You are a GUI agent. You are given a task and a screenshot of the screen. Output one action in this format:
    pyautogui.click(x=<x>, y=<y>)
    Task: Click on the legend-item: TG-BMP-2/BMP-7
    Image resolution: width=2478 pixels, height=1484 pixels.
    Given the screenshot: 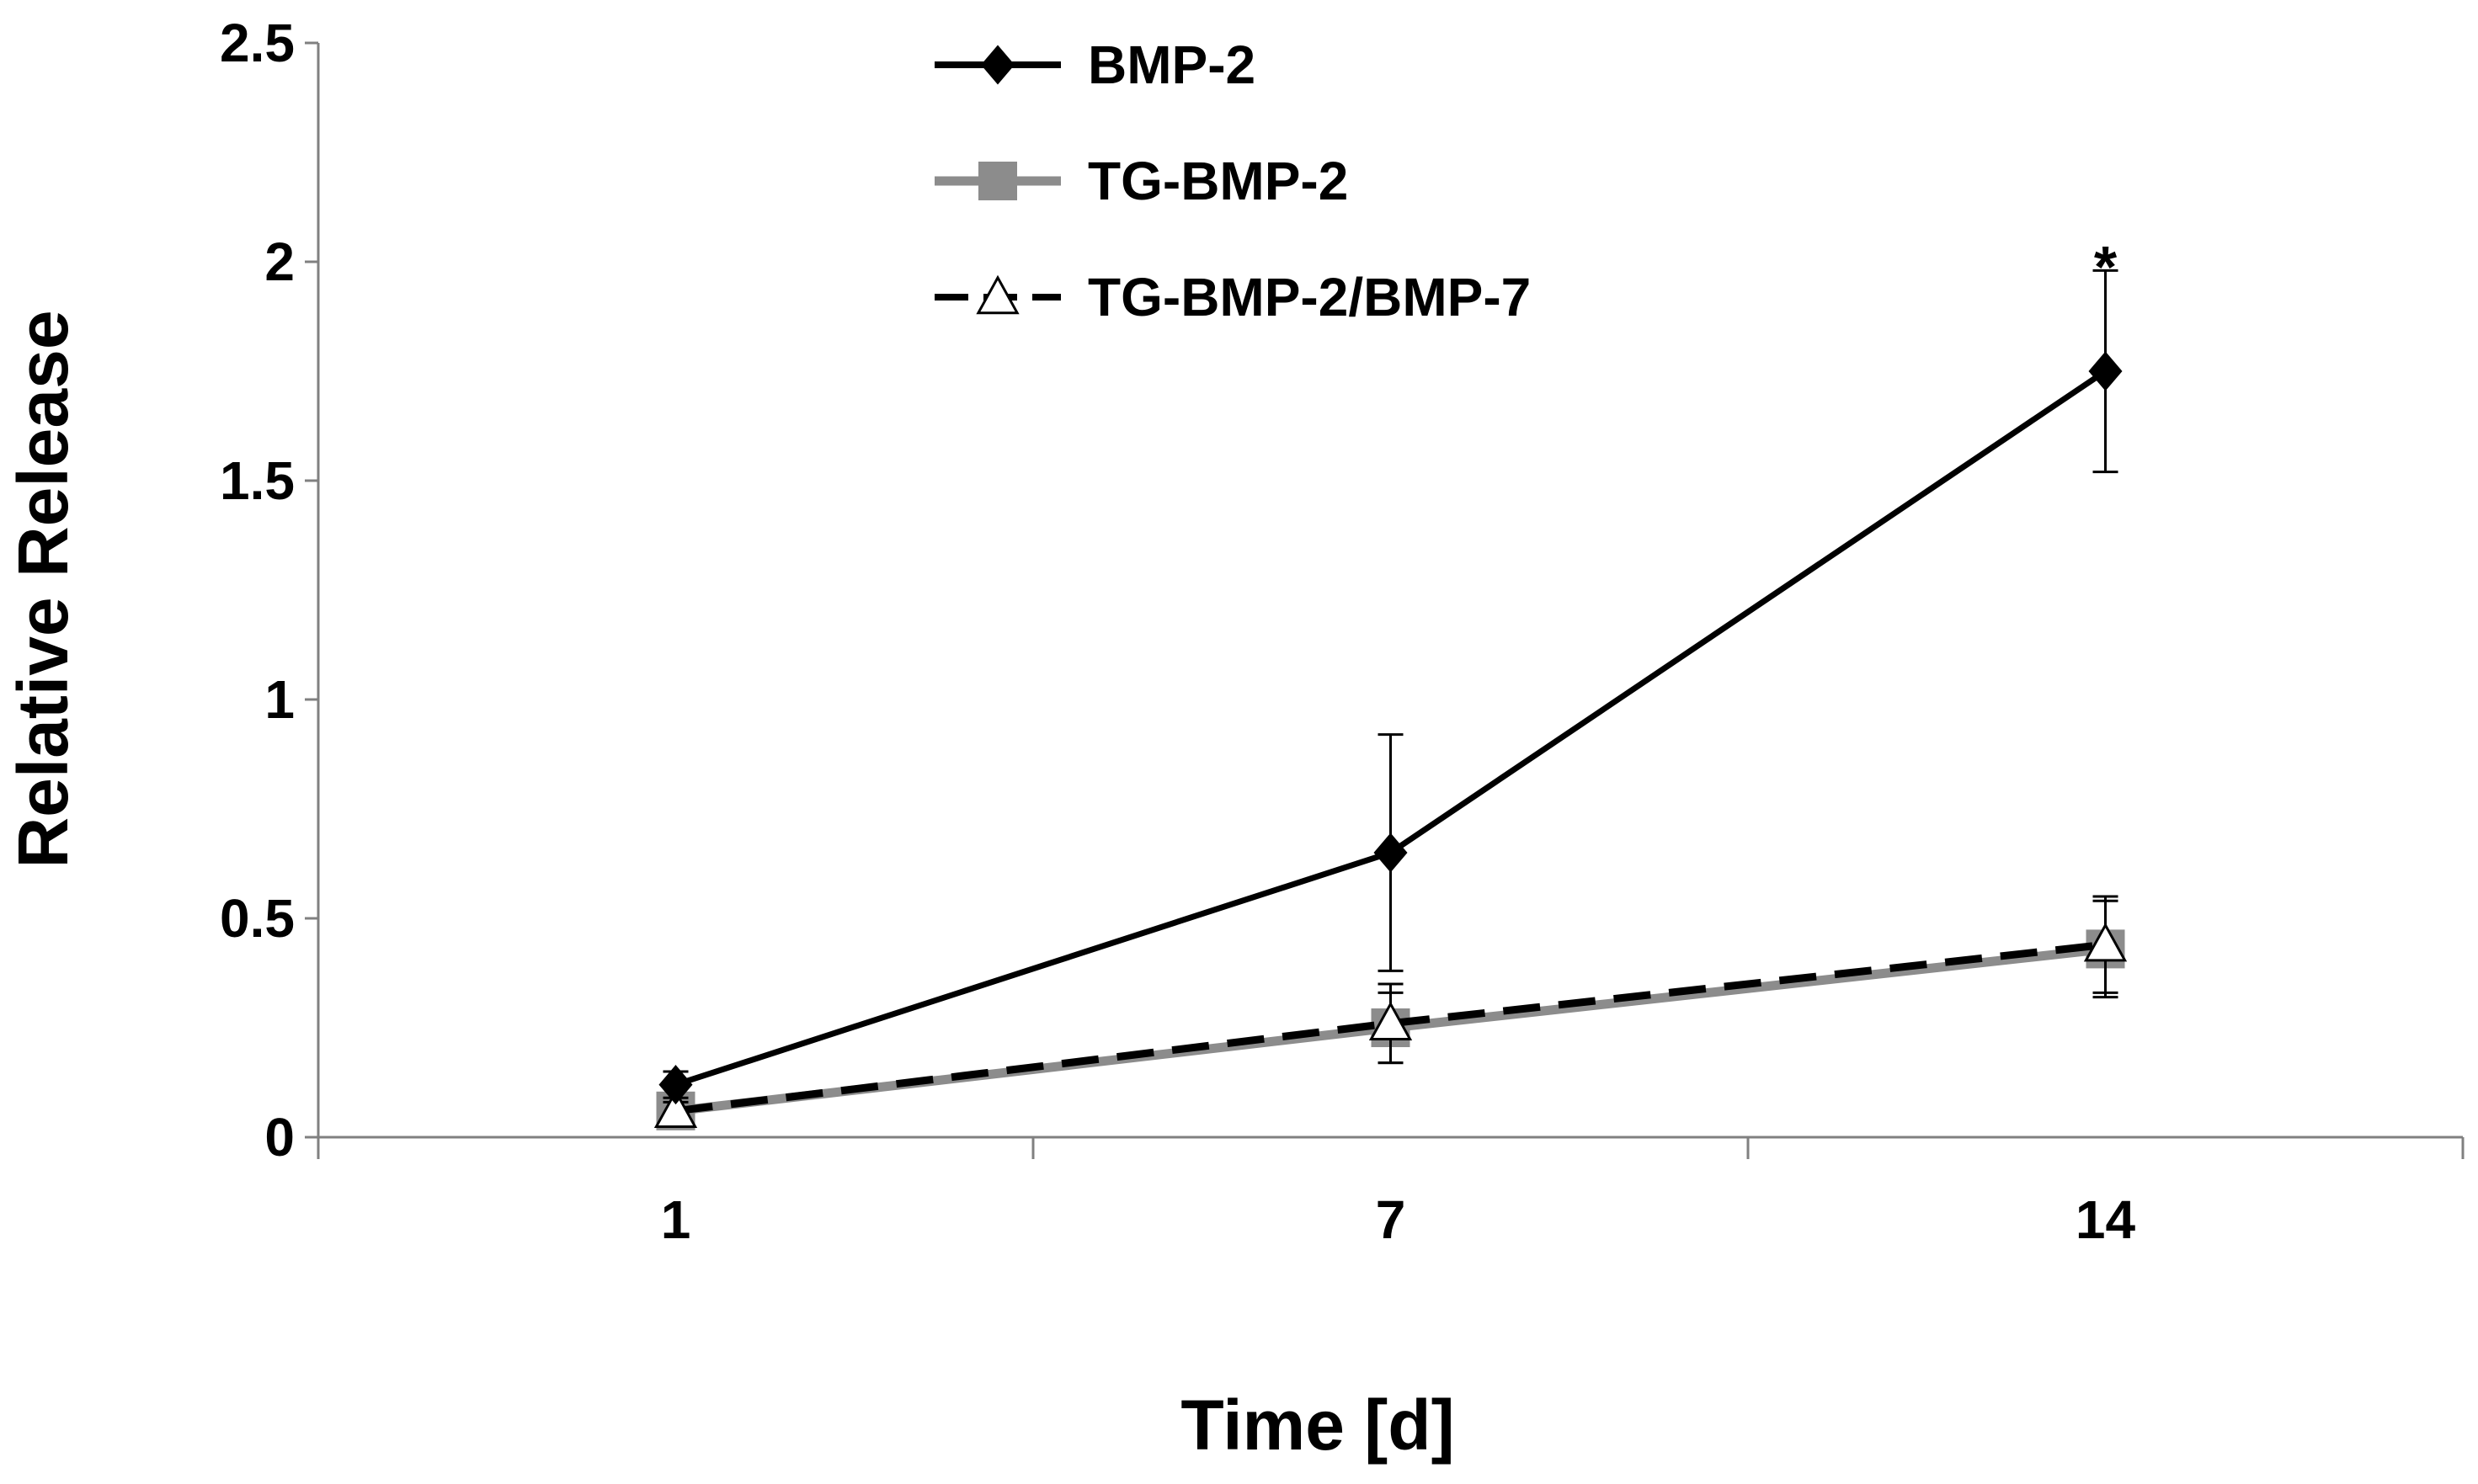 What is the action you would take?
    pyautogui.click(x=1233, y=297)
    